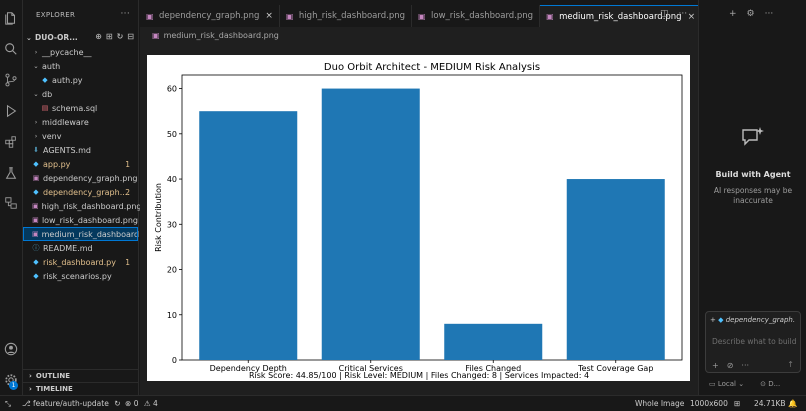  What do you see at coordinates (790, 364) in the screenshot?
I see `send-icon: ↑` at bounding box center [790, 364].